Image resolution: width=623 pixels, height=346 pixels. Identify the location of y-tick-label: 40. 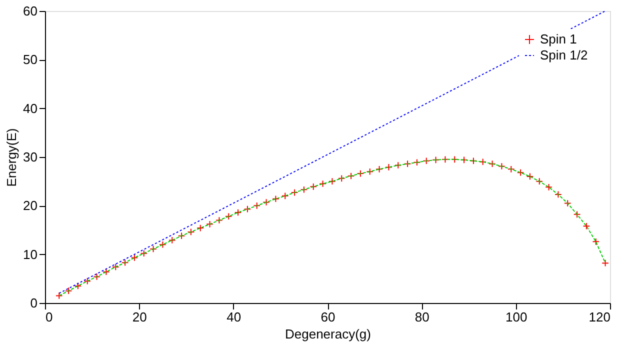
(30, 108).